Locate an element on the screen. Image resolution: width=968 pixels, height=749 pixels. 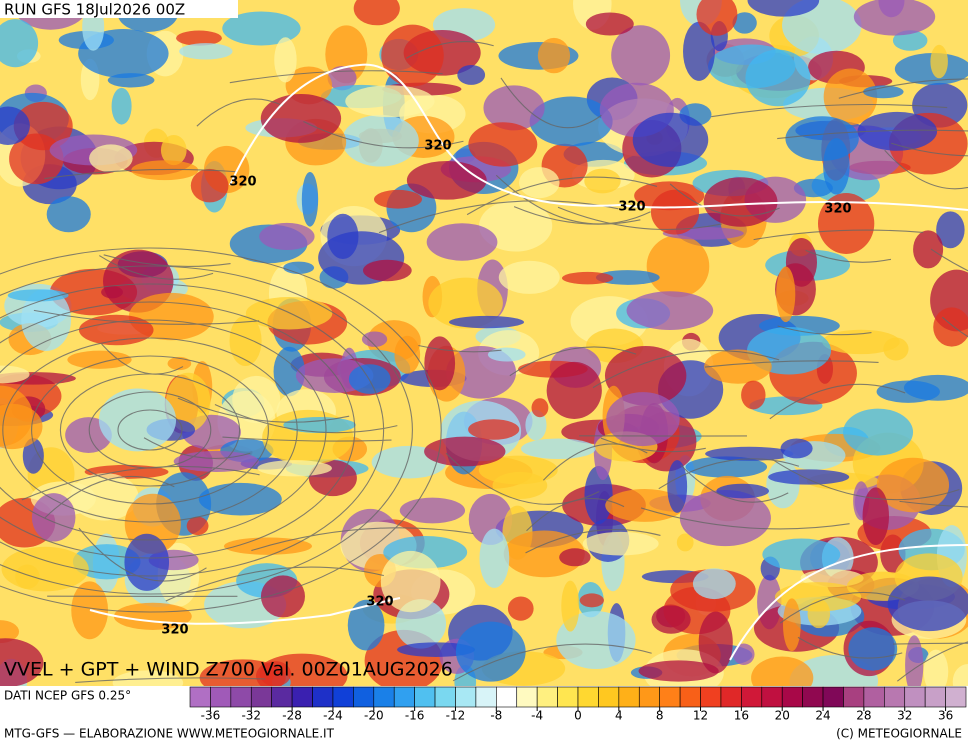
colorbar-tick-label: -32 is located at coordinates (251, 716).